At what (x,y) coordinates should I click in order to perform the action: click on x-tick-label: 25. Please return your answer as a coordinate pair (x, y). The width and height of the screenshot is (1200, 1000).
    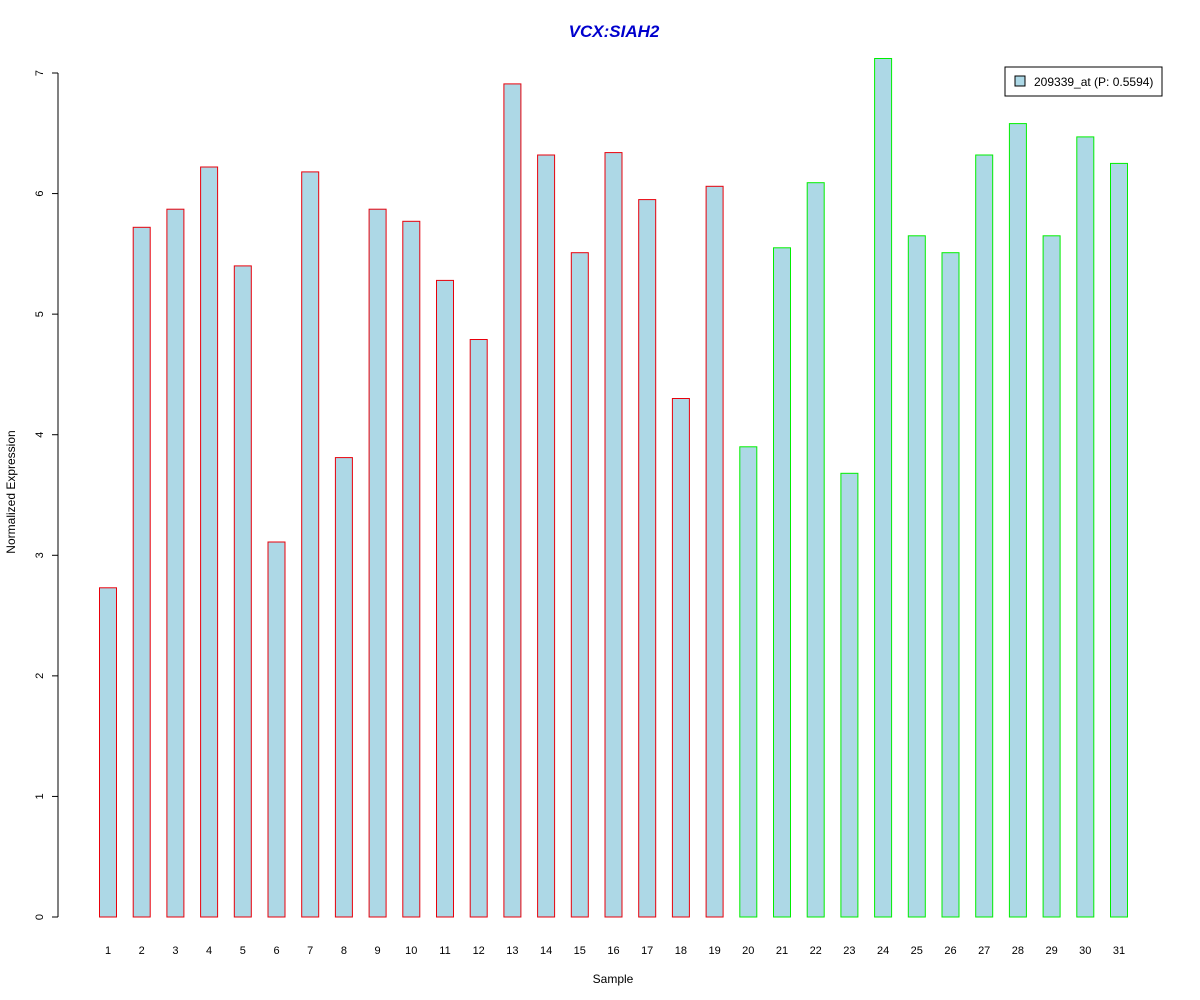
    Looking at the image, I should click on (917, 951).